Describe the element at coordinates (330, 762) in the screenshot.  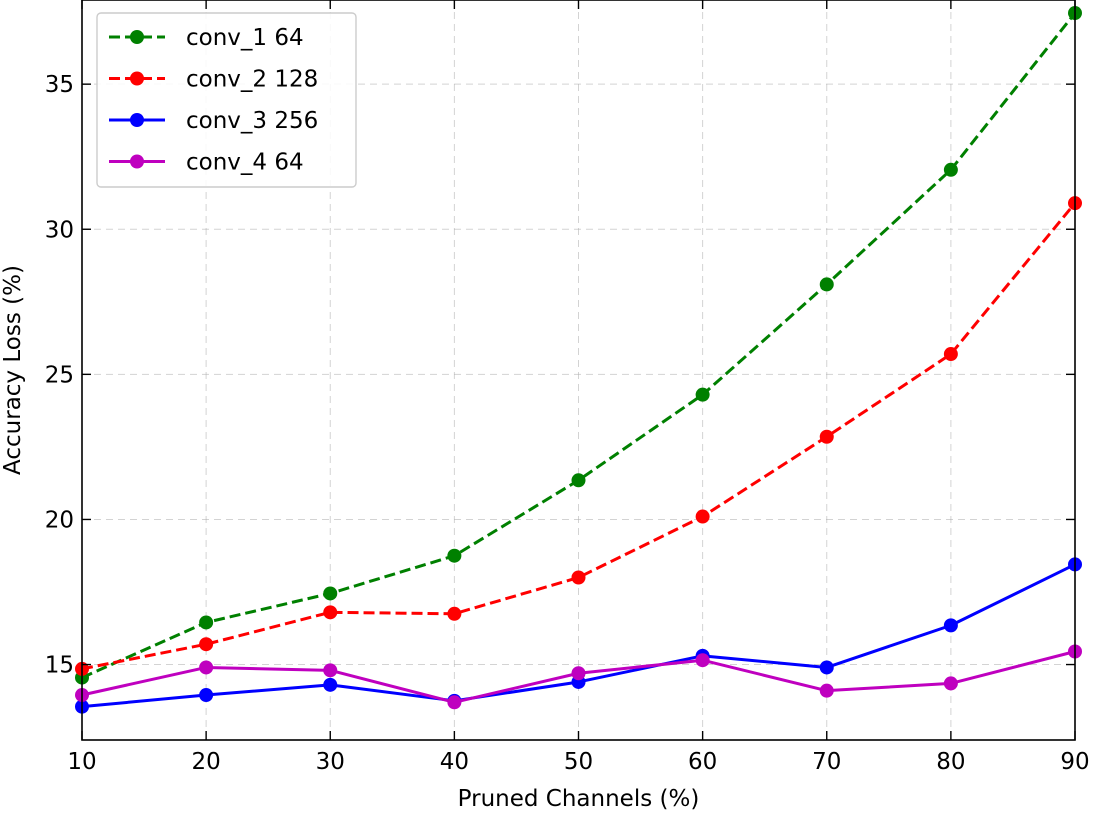
I see `x-tick-label: 30` at that location.